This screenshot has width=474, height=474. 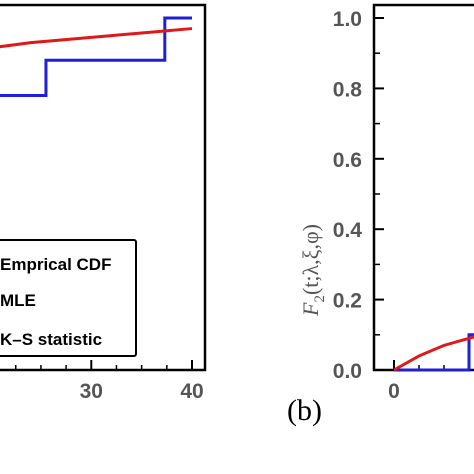 I want to click on y-tick-label: 0.8, so click(x=348, y=89).